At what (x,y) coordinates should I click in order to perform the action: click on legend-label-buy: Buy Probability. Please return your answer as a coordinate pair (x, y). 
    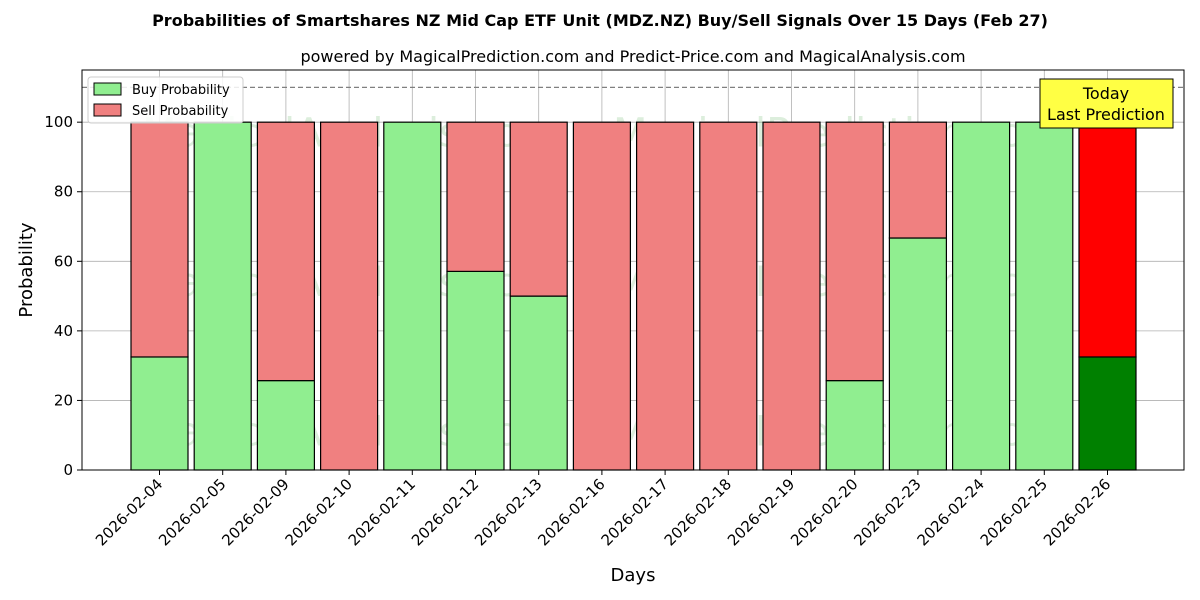
    Looking at the image, I should click on (181, 90).